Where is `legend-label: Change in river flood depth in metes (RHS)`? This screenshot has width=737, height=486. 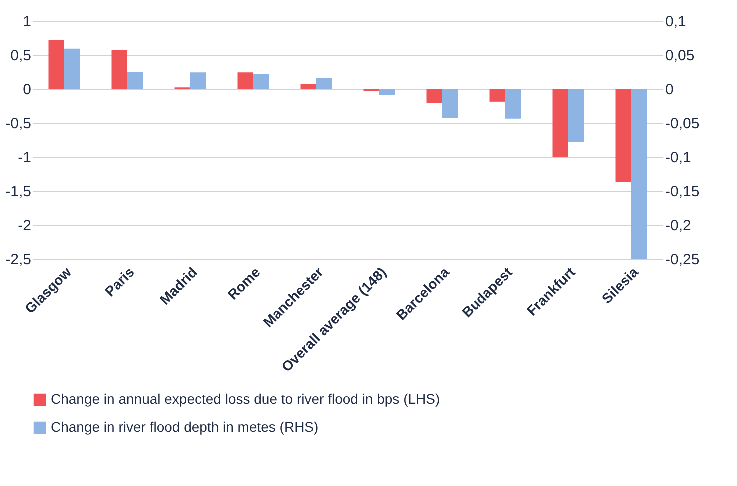 legend-label: Change in river flood depth in metes (RHS) is located at coordinates (185, 427).